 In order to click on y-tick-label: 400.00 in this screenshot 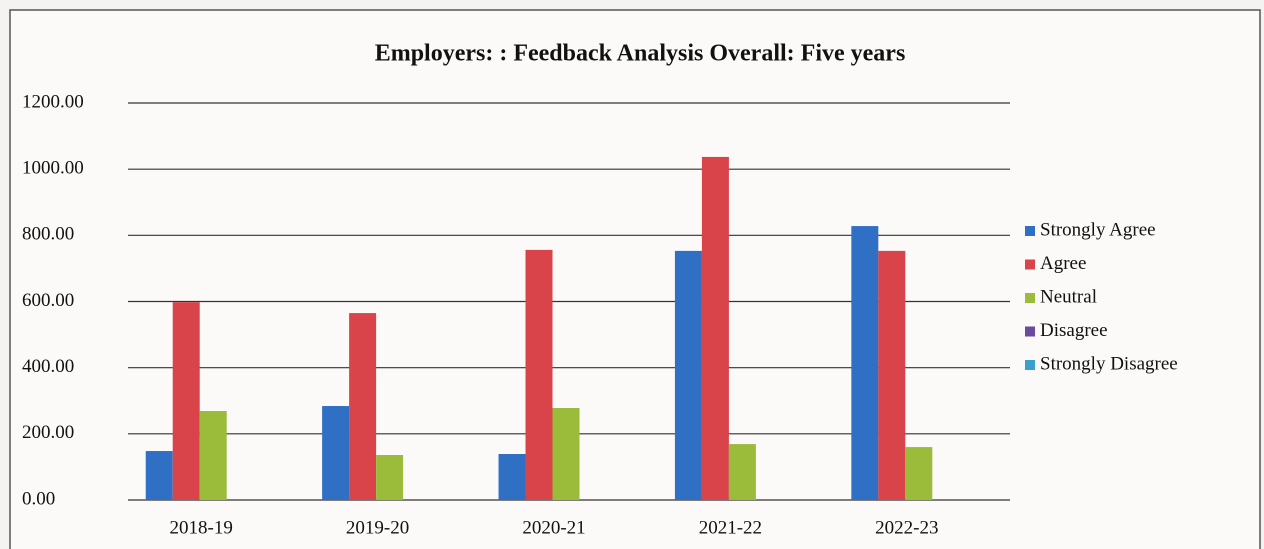, I will do `click(48, 366)`.